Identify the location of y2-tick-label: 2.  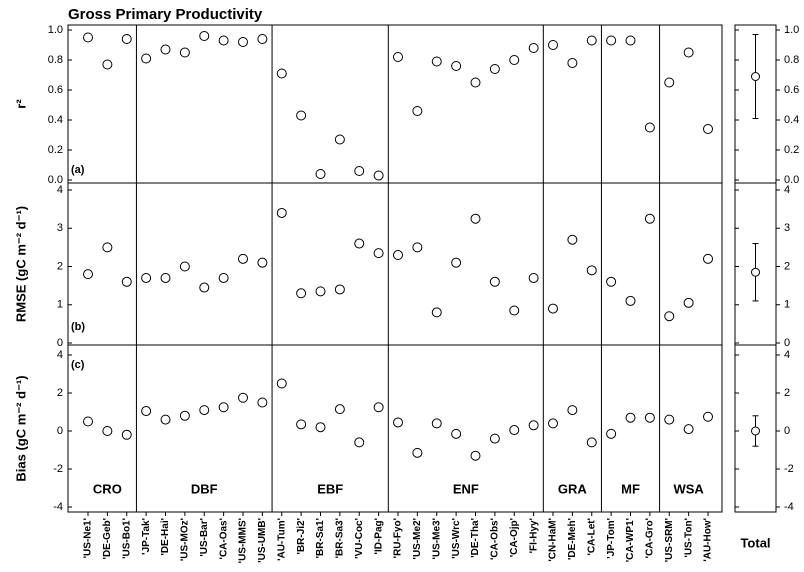
(787, 393).